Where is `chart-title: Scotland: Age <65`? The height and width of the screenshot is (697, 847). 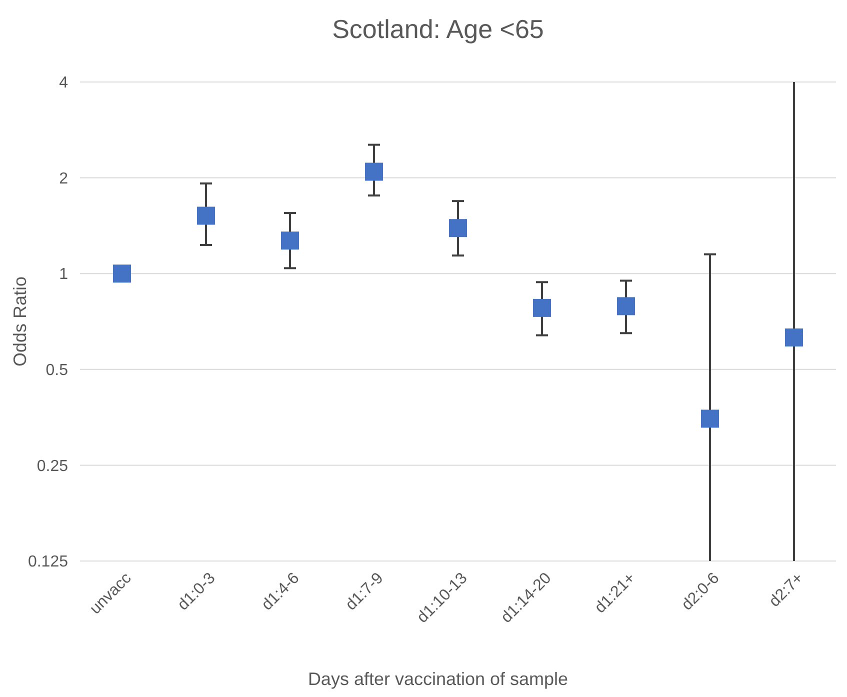 chart-title: Scotland: Age <65 is located at coordinates (438, 29).